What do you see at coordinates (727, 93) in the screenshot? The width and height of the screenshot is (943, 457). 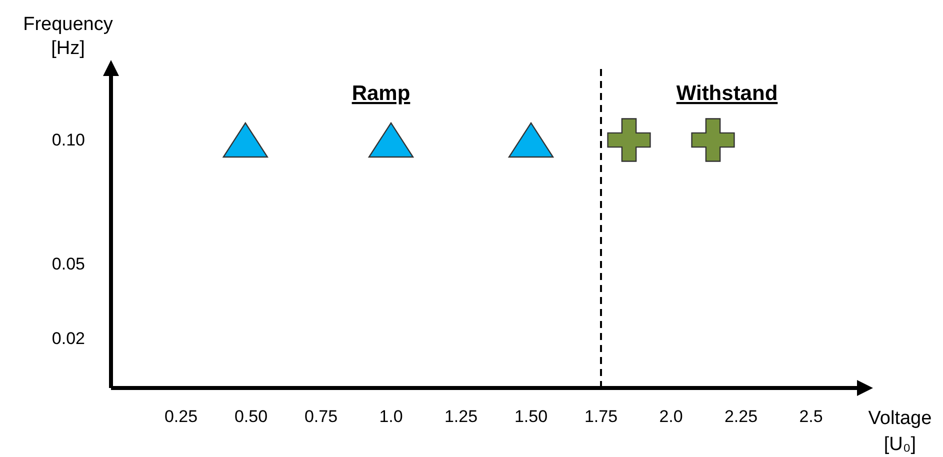 I see `annotation: Withstand` at bounding box center [727, 93].